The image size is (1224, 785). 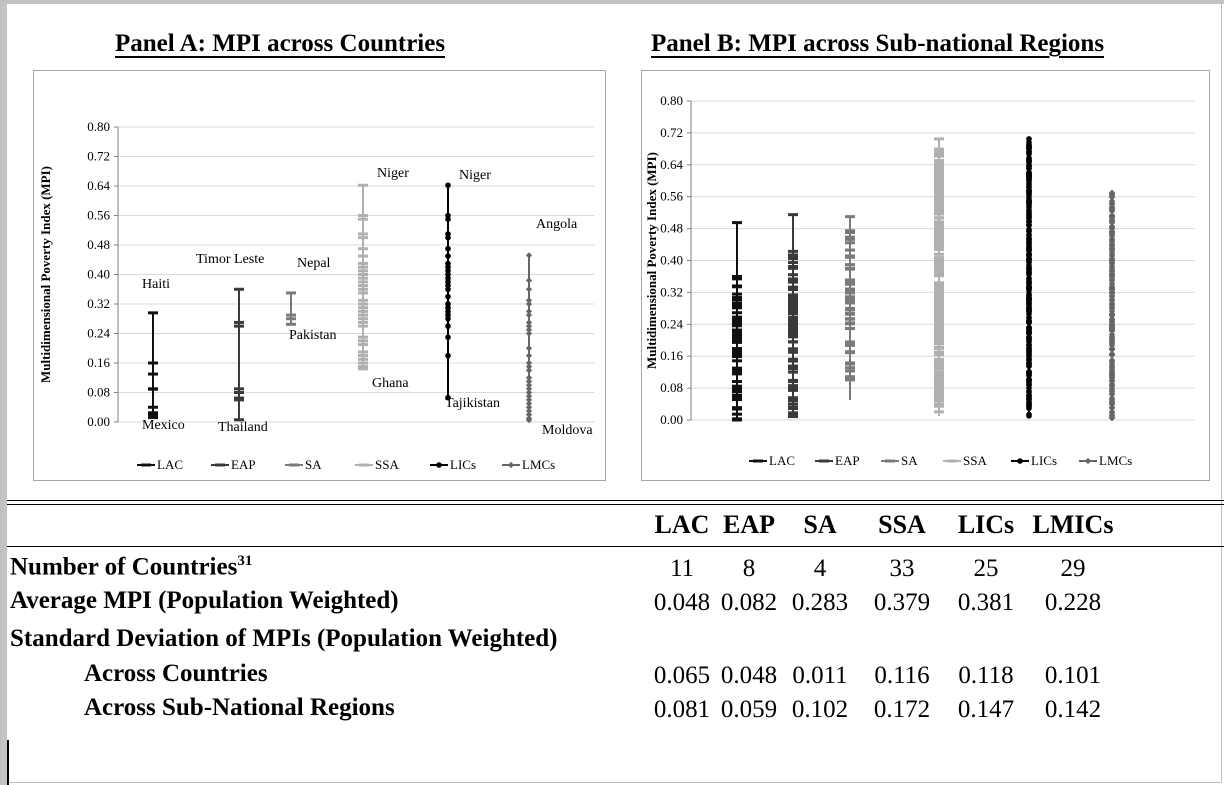 I want to click on y-tick-label: 0.40, so click(x=98, y=274).